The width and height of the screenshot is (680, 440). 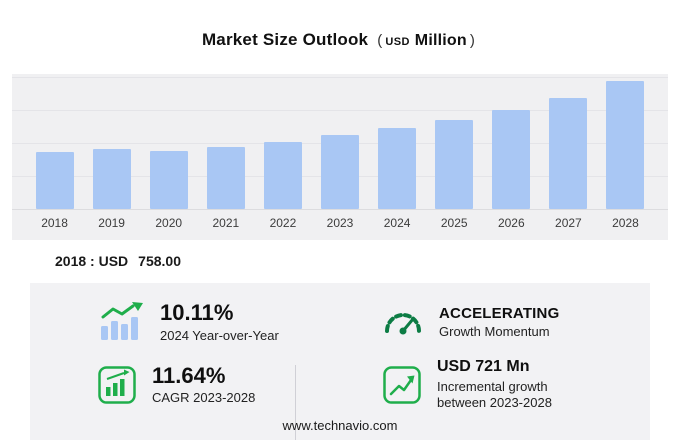 I want to click on bar-2027, so click(x=568, y=153).